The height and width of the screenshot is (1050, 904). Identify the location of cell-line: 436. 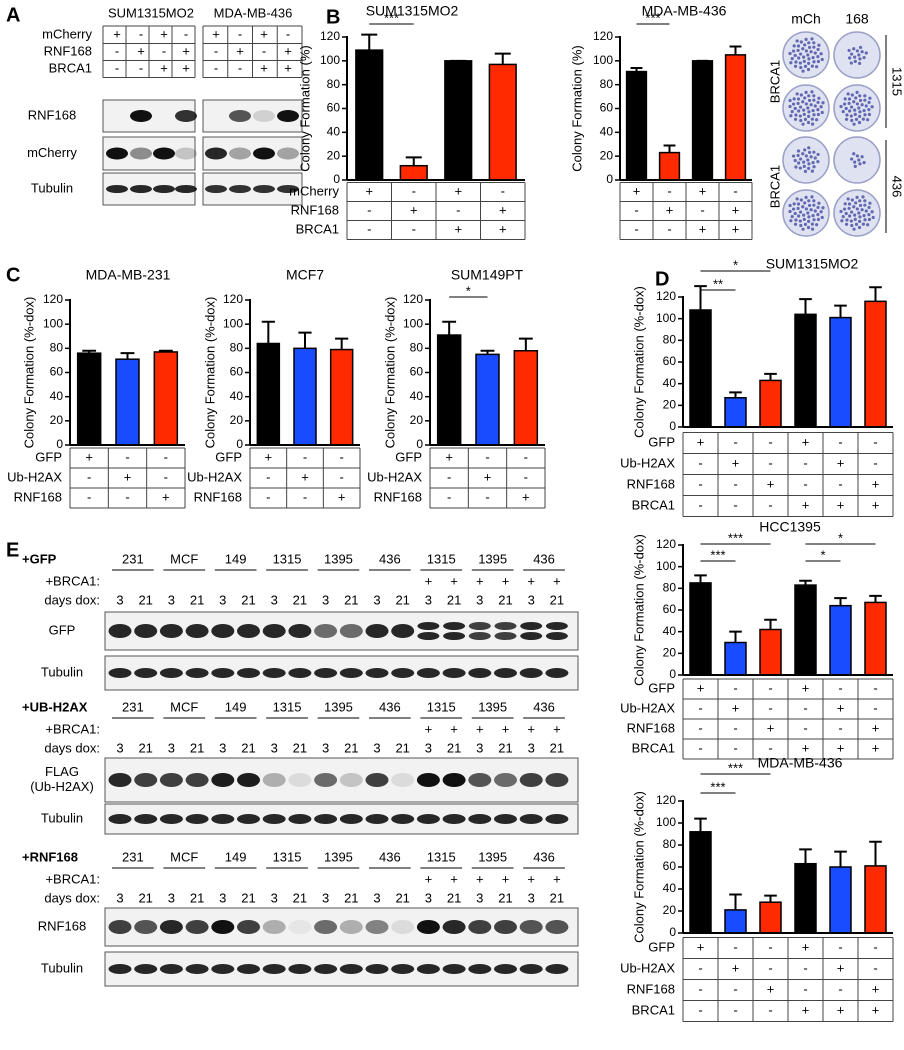
(544, 856).